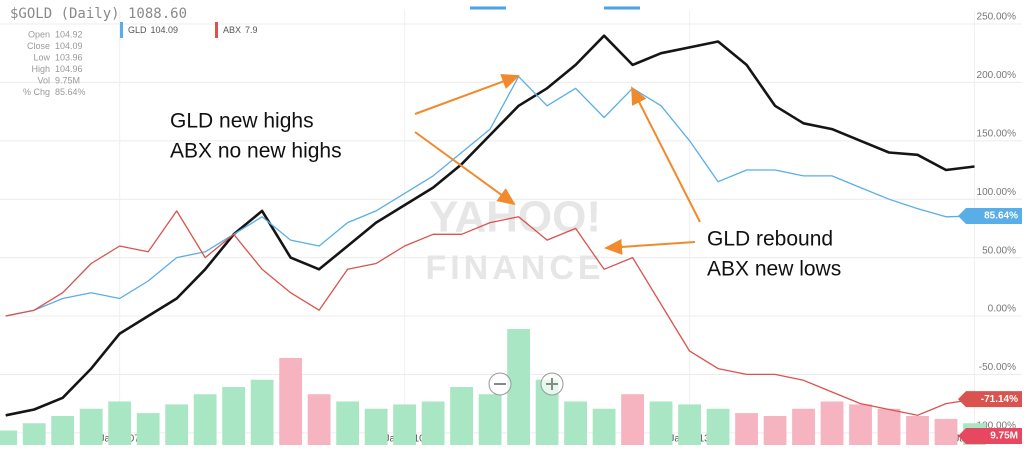 The width and height of the screenshot is (1024, 452). I want to click on watermark-text: FINANCE, so click(514, 268).